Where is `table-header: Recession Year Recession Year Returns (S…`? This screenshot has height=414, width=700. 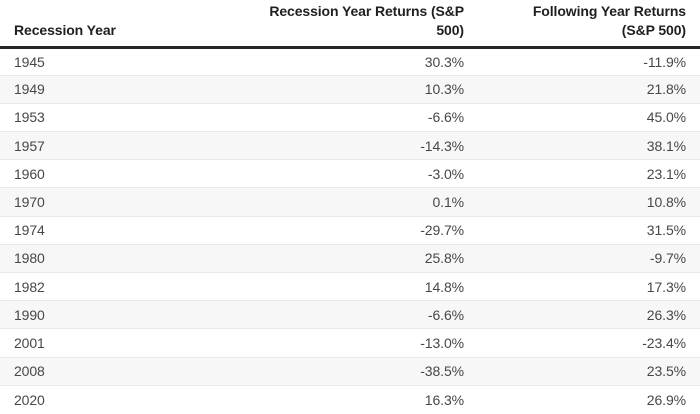
table-header: Recession Year Recession Year Returns (S… is located at coordinates (350, 24).